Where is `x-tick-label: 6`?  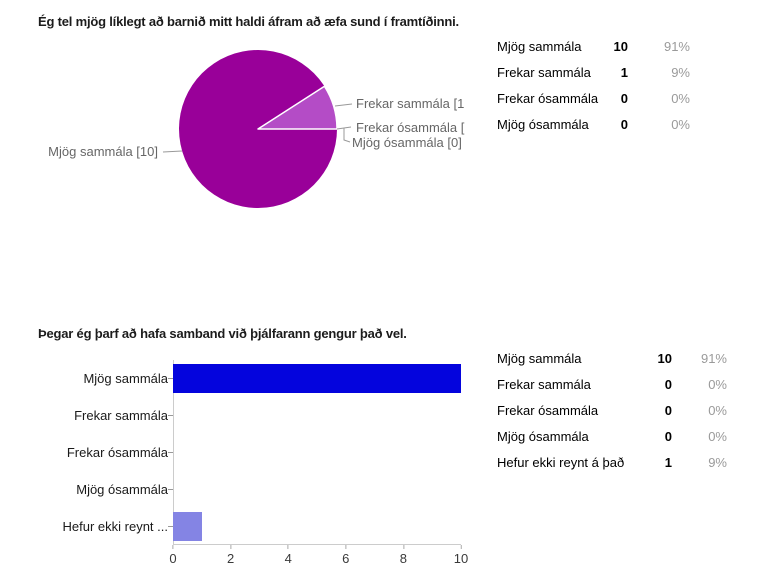 x-tick-label: 6 is located at coordinates (346, 558).